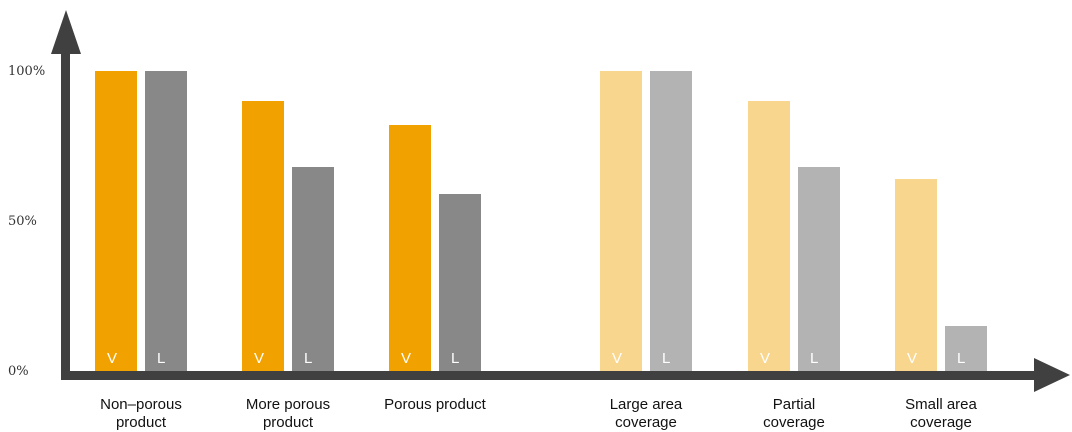 The image size is (1072, 432). I want to click on category-label: Porous product, so click(435, 404).